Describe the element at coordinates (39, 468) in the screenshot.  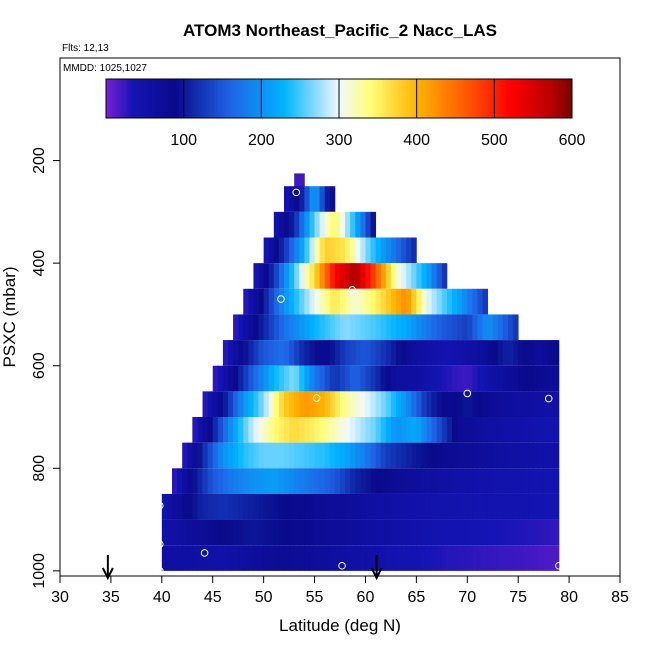
I see `y-tick-label: 800` at that location.